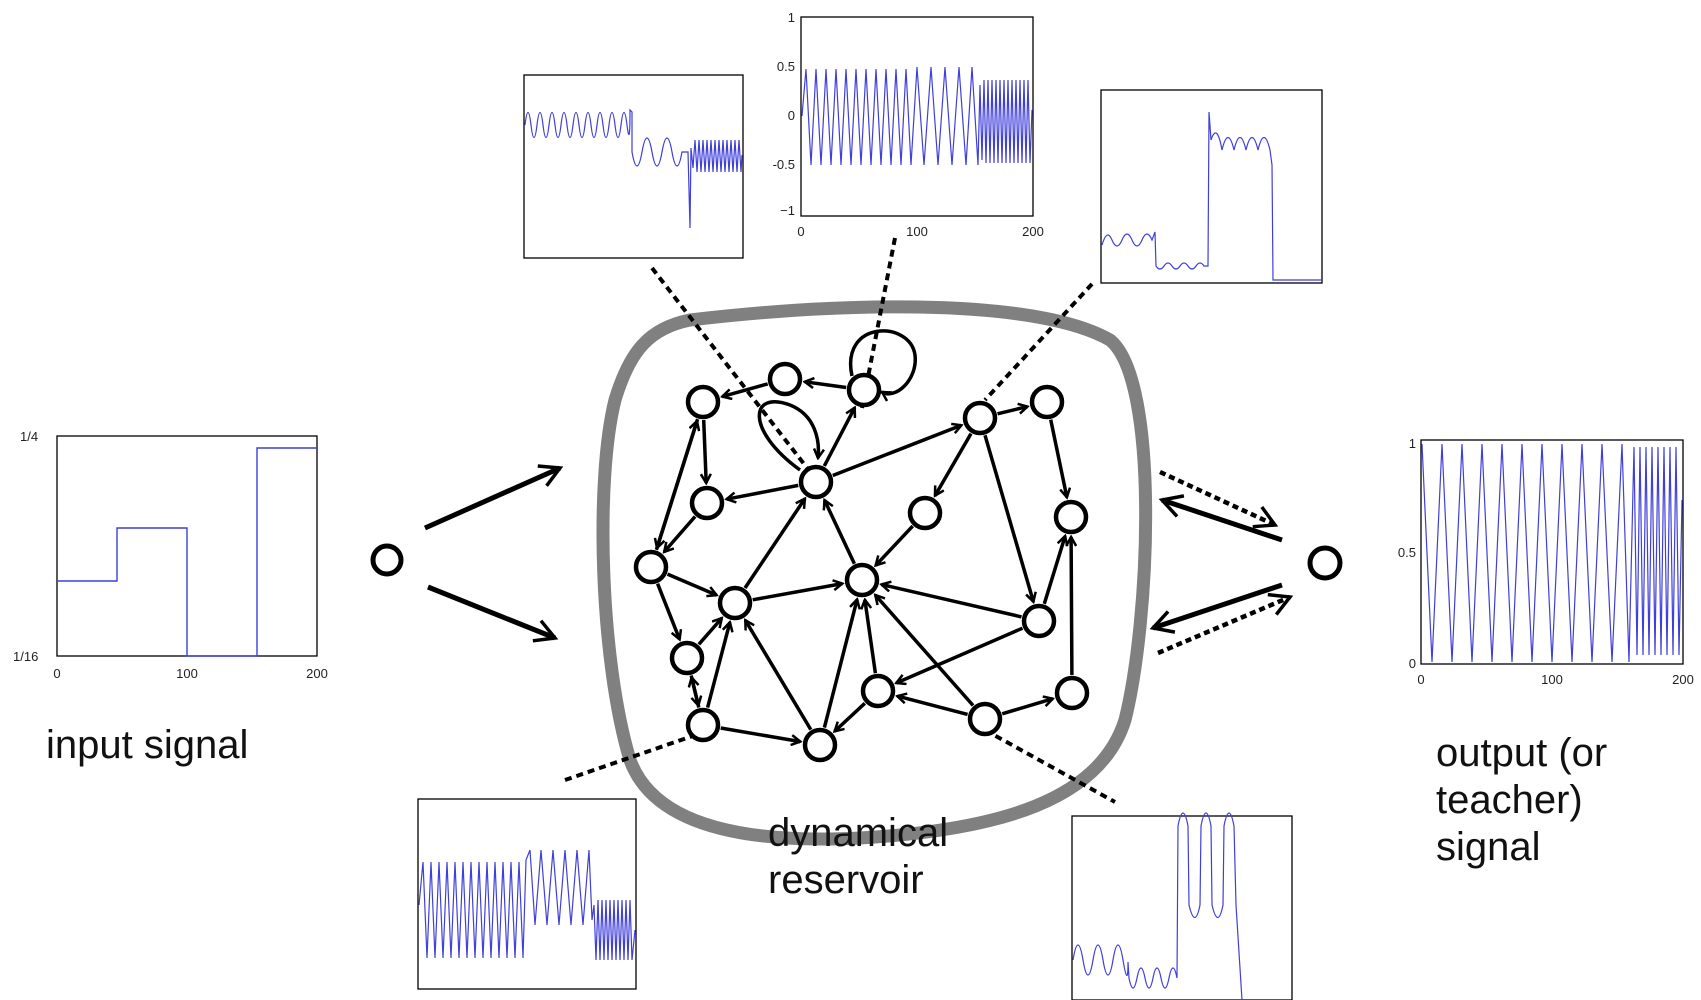 The height and width of the screenshot is (1000, 1701). Describe the element at coordinates (1216, 608) in the screenshot. I see `output-to-reservoir-arrow-lower` at that location.